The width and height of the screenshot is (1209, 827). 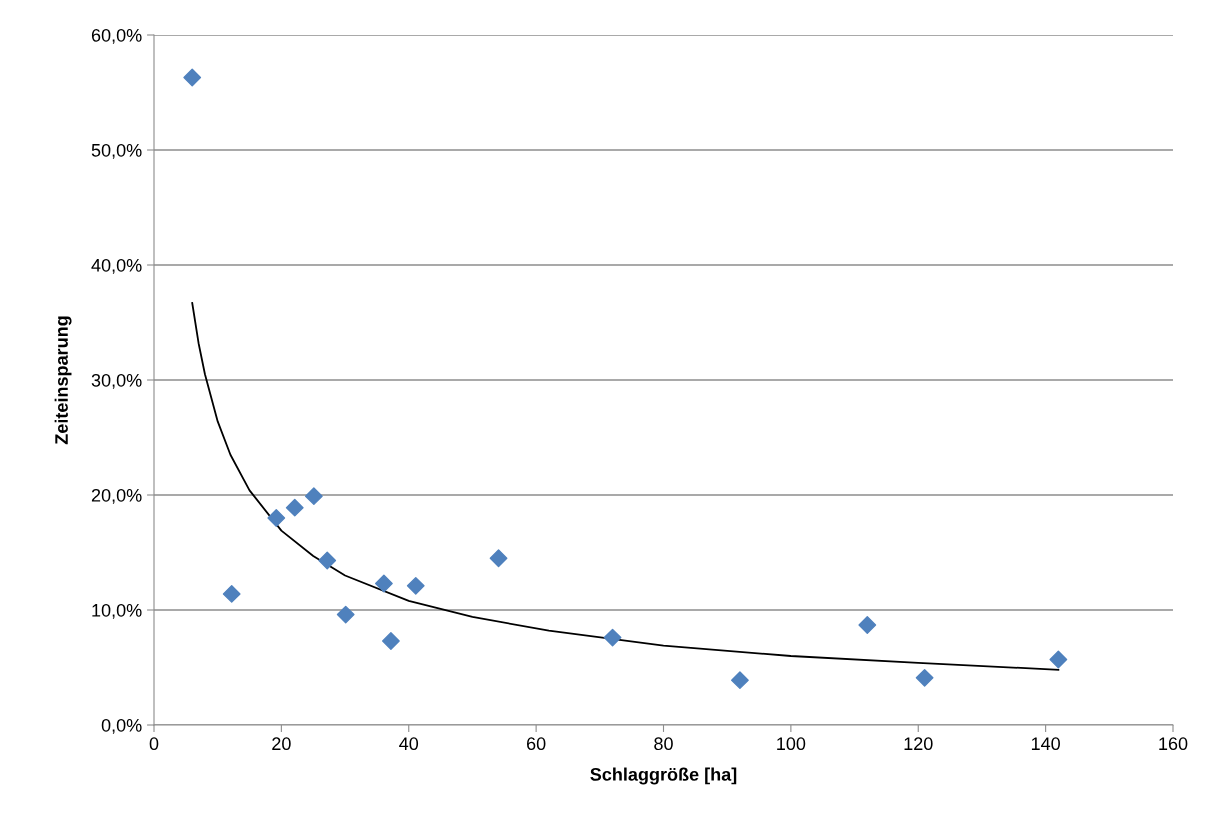 I want to click on x-tick-label: 60, so click(x=536, y=744).